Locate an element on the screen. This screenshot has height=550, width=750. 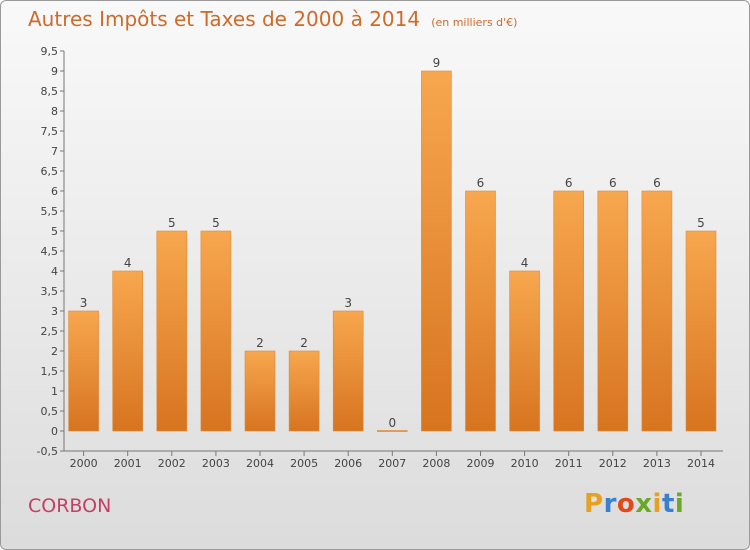
y-tick-label: 9 is located at coordinates (54, 71).